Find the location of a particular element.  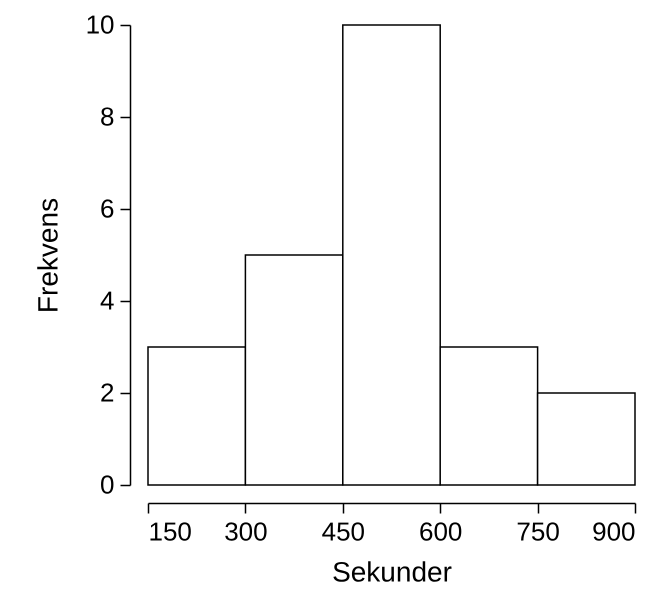

x-tick-label: 600 is located at coordinates (440, 531).